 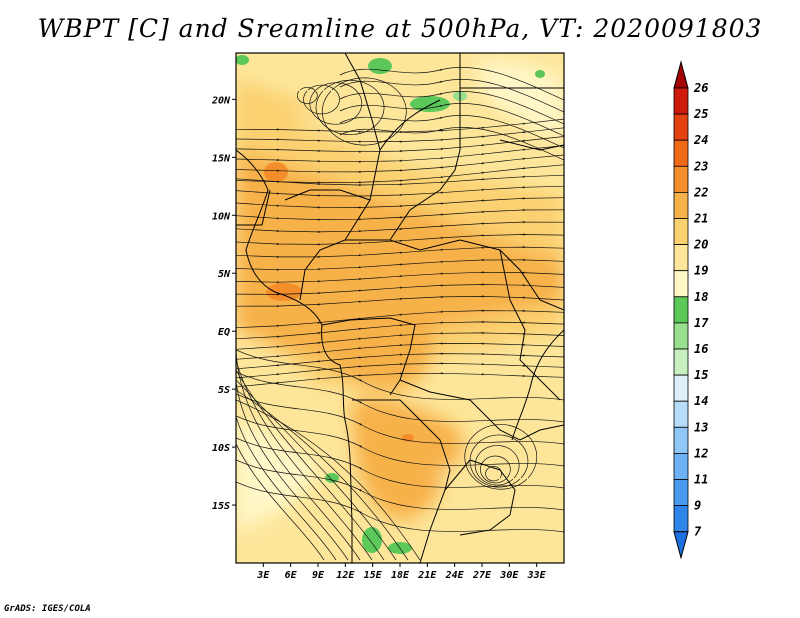 I want to click on lat-tick-label: 10N, so click(x=221, y=216).